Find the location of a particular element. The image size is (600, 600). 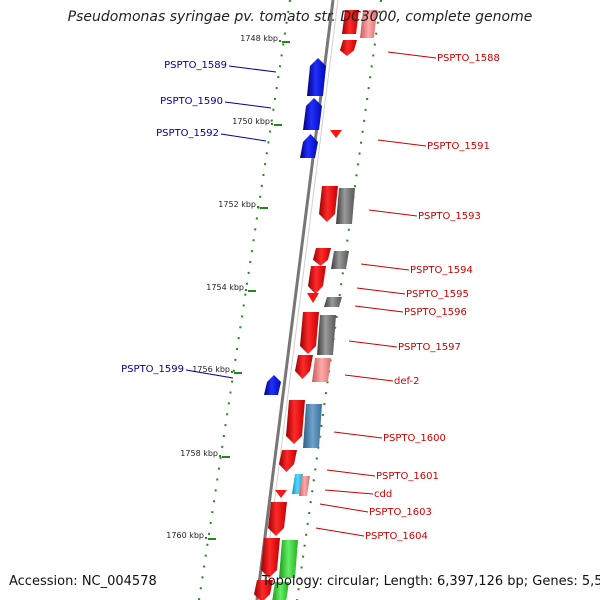

ruler-label: 1750 kbp is located at coordinates (251, 121).